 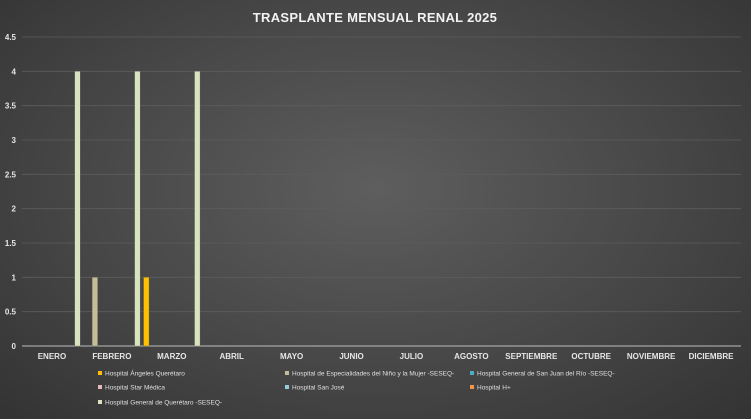 What do you see at coordinates (14, 71) in the screenshot?
I see `y-tick-label: 4` at bounding box center [14, 71].